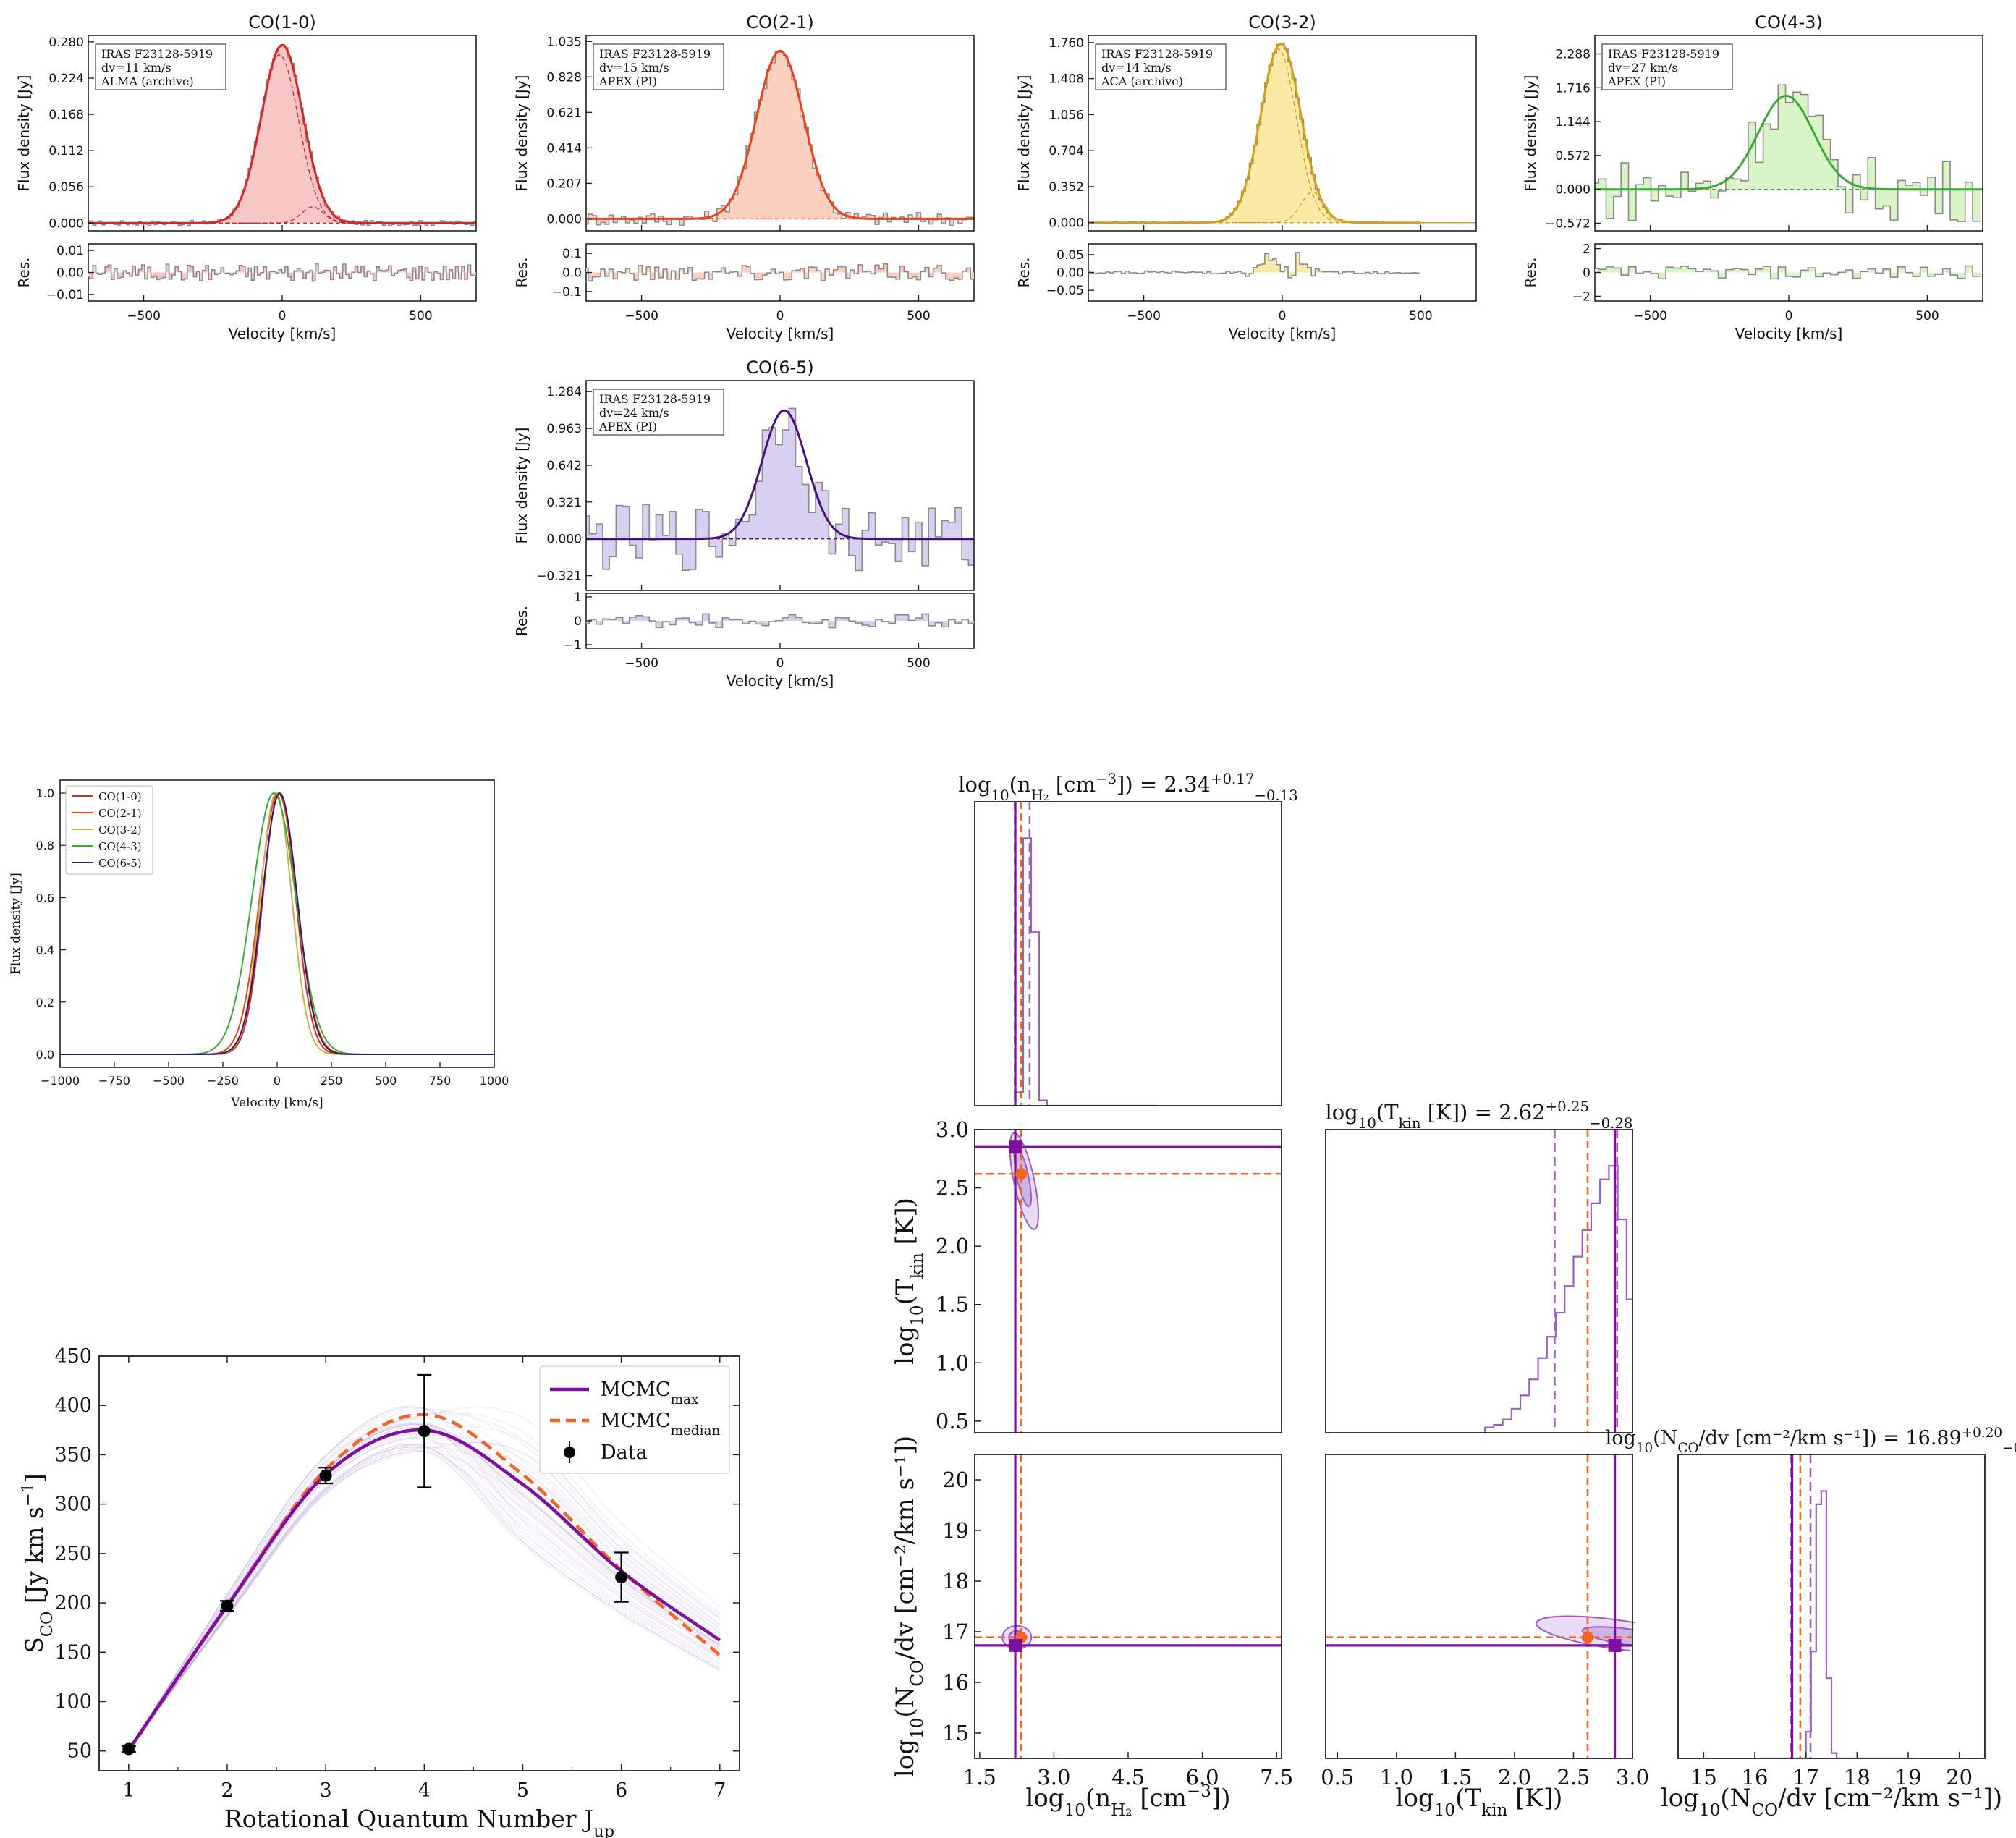 This screenshot has width=2016, height=1838. Describe the element at coordinates (60, 1081) in the screenshot. I see `x-tick-label: −1000` at that location.